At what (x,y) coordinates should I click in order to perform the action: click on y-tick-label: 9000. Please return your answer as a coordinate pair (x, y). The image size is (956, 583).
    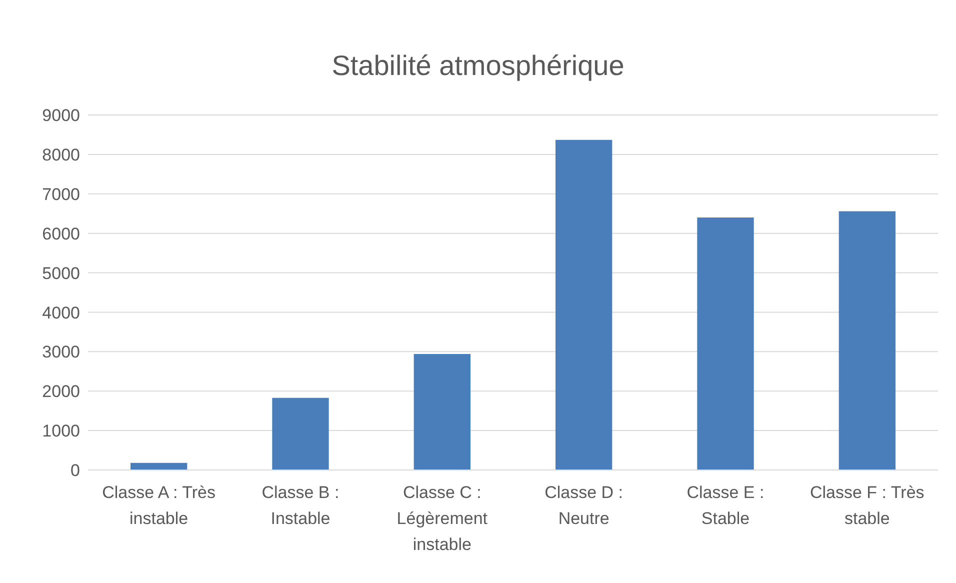
    Looking at the image, I should click on (61, 116).